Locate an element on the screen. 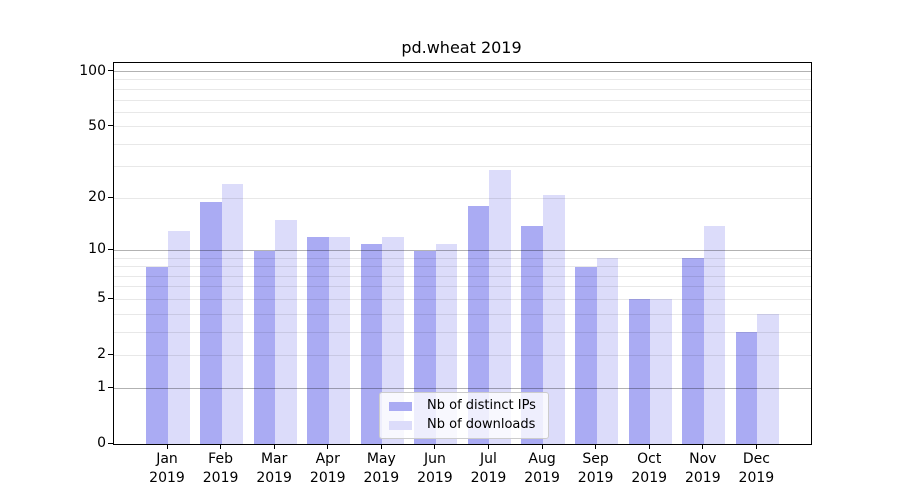 The height and width of the screenshot is (500, 900). x-tick-label: Jul 2019 is located at coordinates (488, 468).